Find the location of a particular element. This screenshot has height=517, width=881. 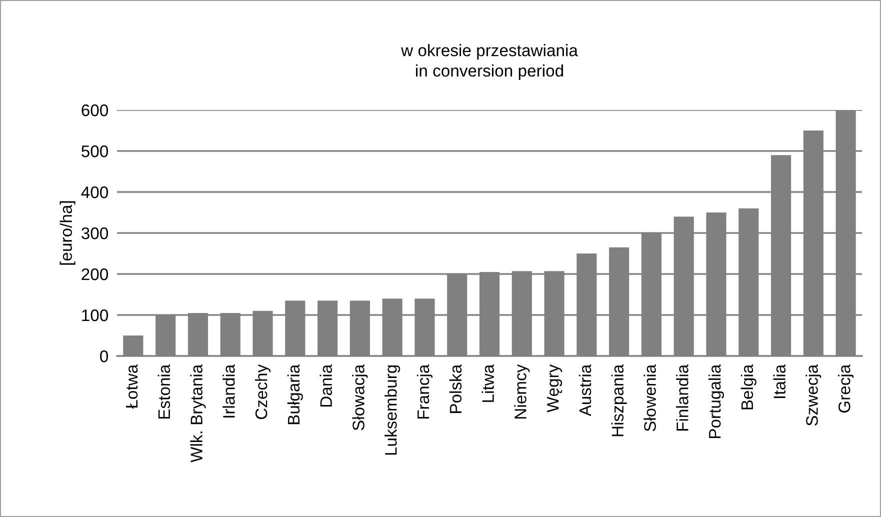

x-tick-label: Belgia is located at coordinates (748, 387).